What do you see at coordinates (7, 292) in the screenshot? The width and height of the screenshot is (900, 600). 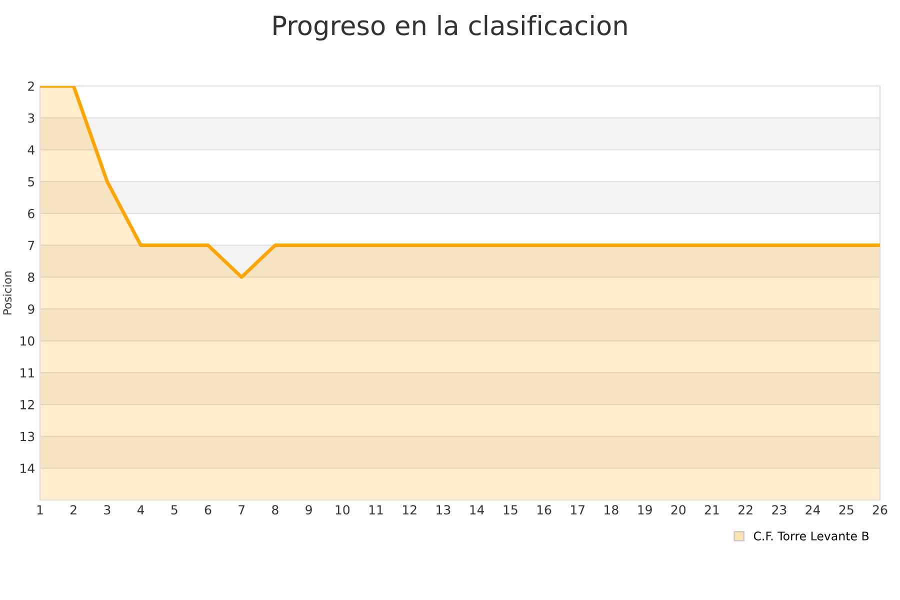 I see `y-axis-title: Posicion` at bounding box center [7, 292].